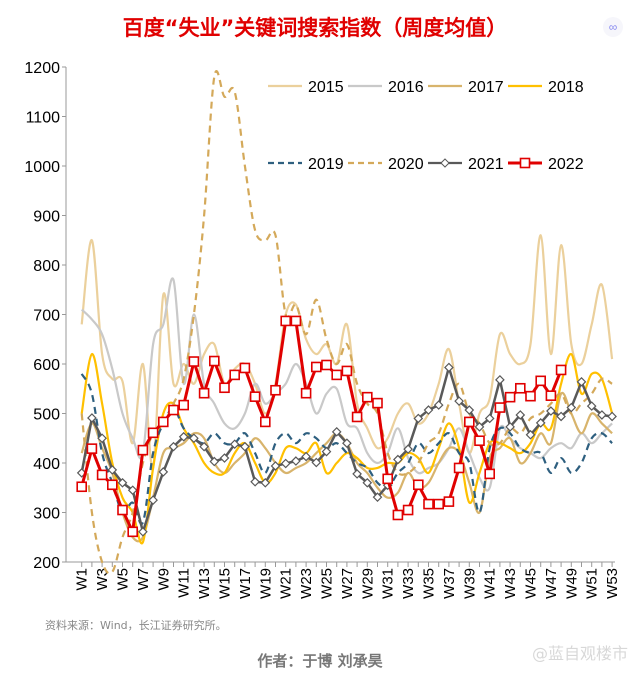 This screenshot has height=673, width=640. Describe the element at coordinates (449, 583) in the screenshot. I see `x-tick-label: W37` at that location.